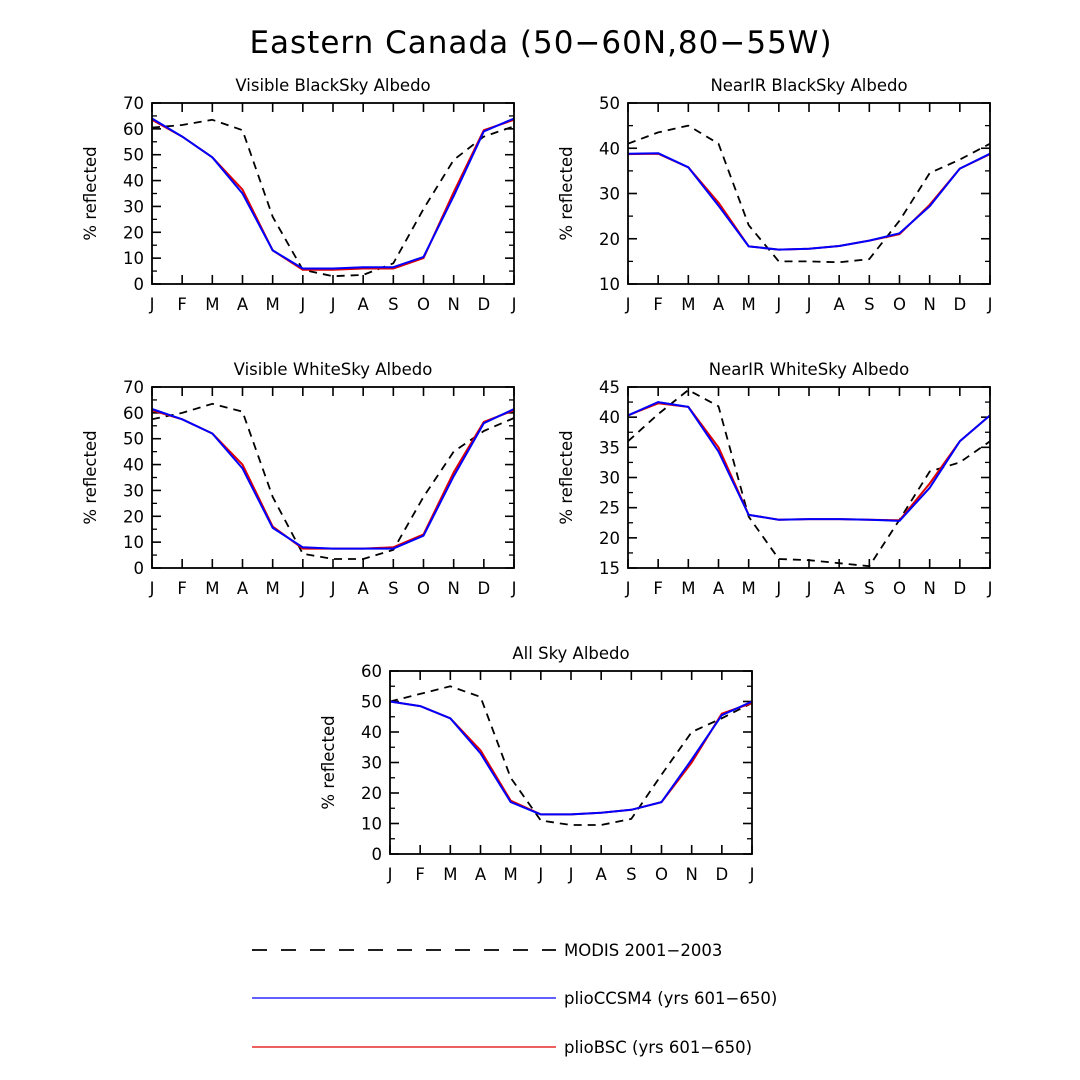  Describe the element at coordinates (609, 568) in the screenshot. I see `y-tick-label: 15` at that location.